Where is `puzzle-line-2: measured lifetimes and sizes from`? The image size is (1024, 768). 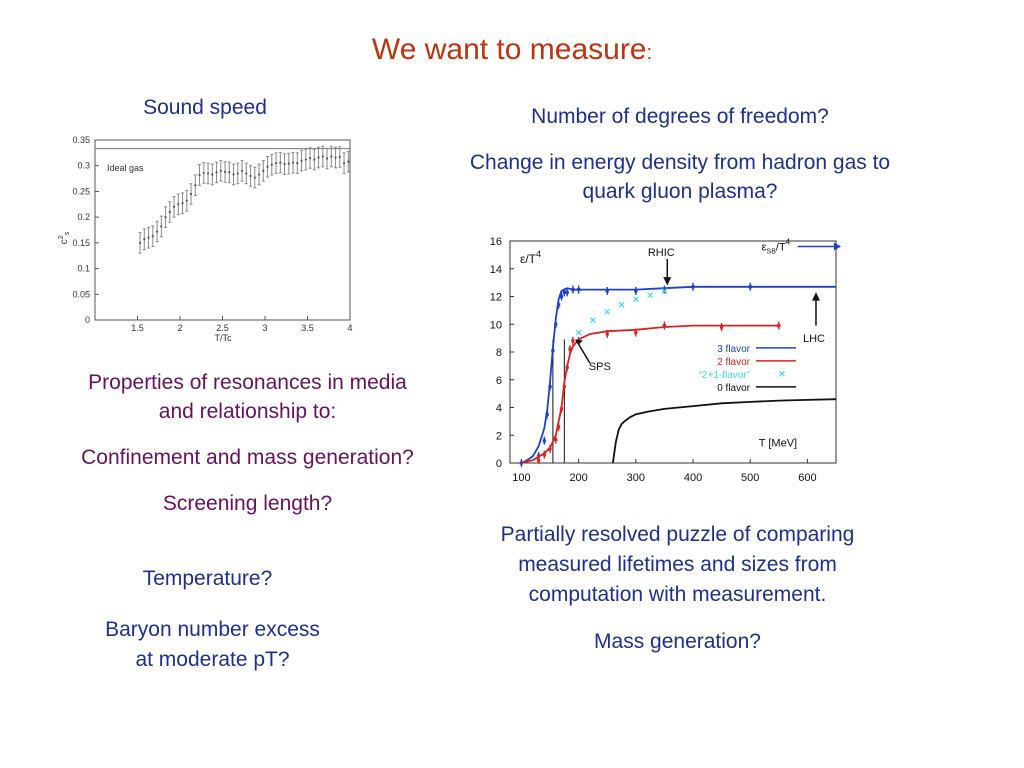 puzzle-line-2: measured lifetimes and sizes from is located at coordinates (677, 564).